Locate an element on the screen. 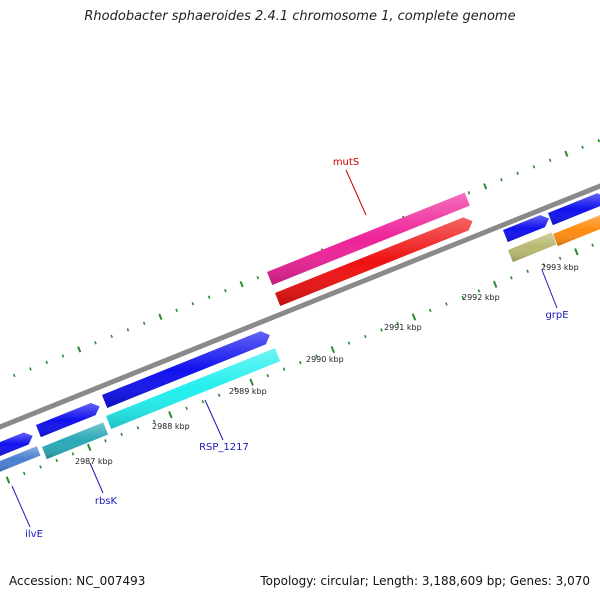  ruler-label: 2988 kbp is located at coordinates (171, 426).